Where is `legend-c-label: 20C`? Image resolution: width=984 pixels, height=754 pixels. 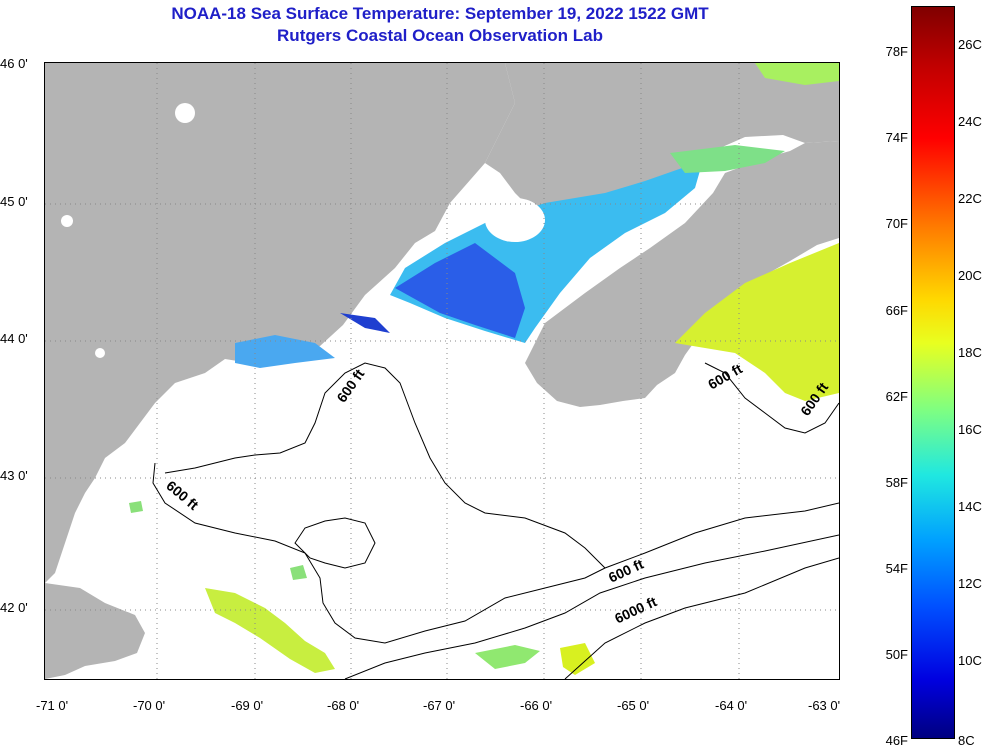 legend-c-label: 20C is located at coordinates (970, 275).